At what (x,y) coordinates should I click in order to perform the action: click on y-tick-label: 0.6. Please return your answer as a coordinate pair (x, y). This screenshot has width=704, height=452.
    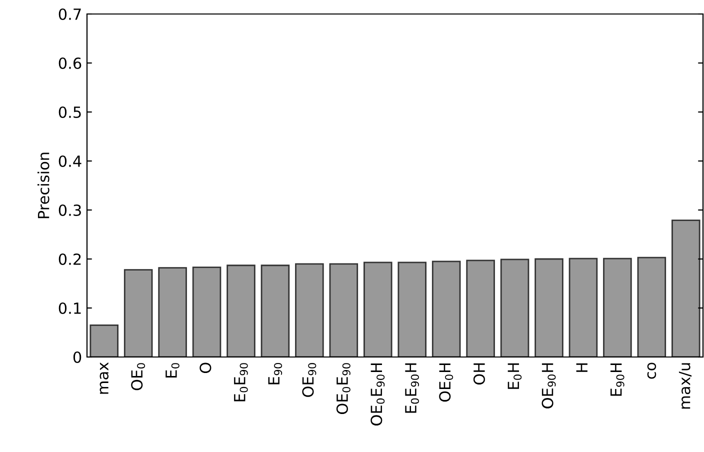
    Looking at the image, I should click on (70, 63).